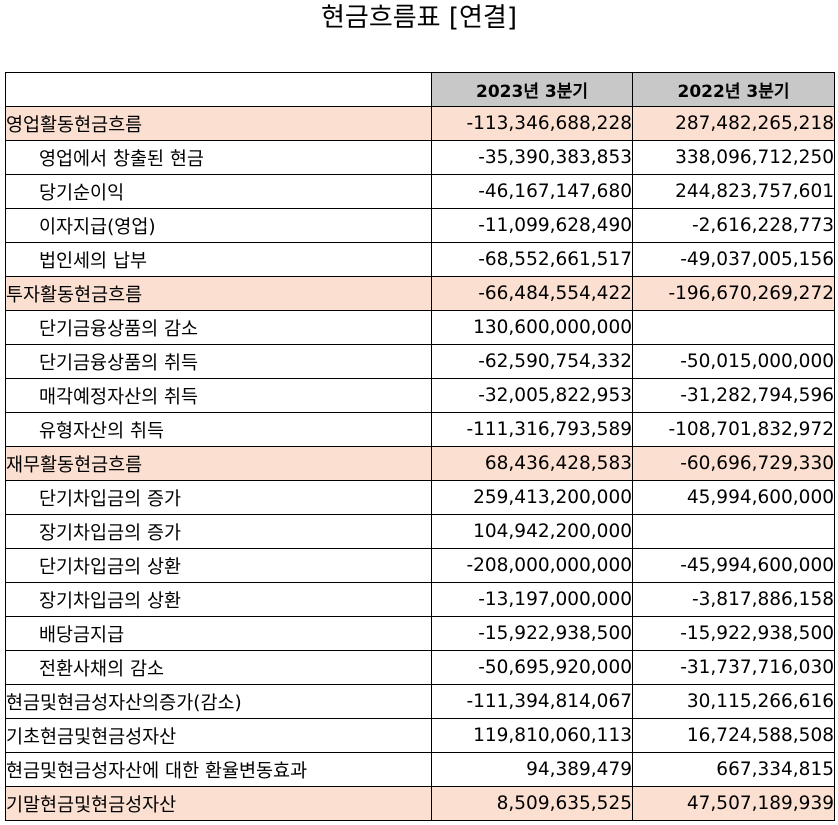 The image size is (838, 825). What do you see at coordinates (532, 599) in the screenshot?
I see `value-2023q3: -13,197,000,000` at bounding box center [532, 599].